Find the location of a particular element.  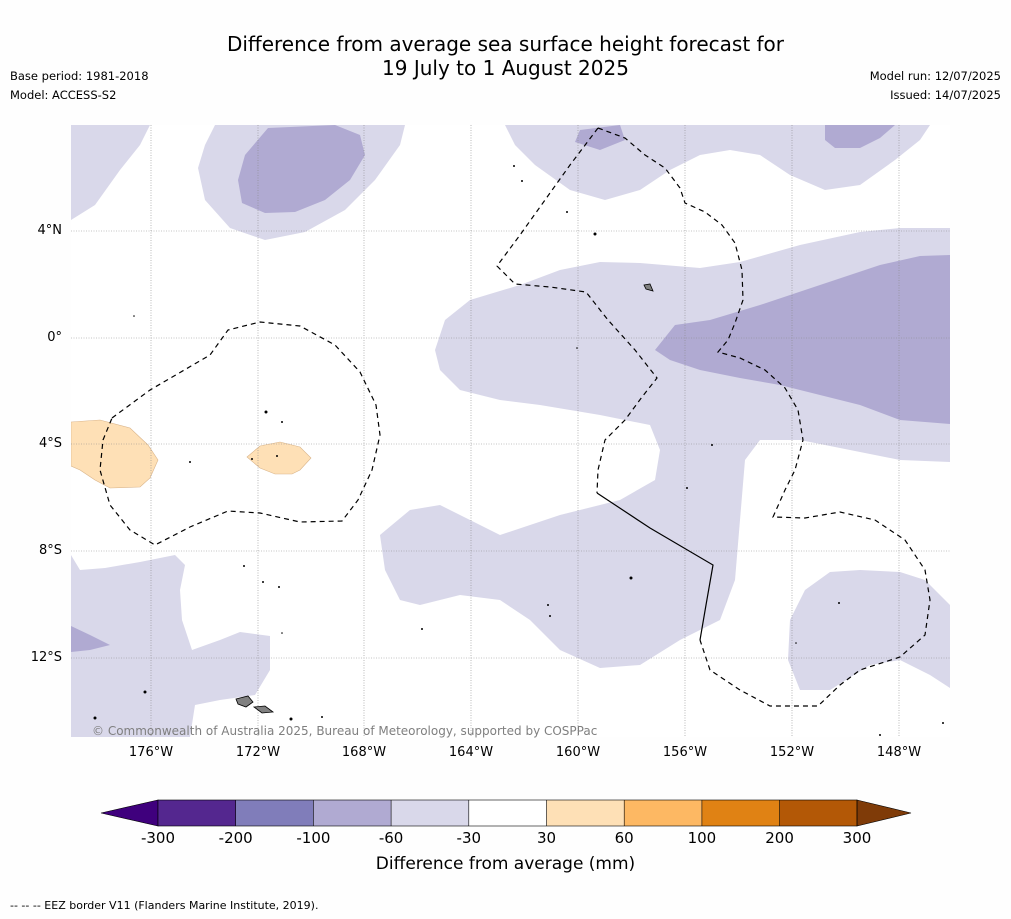

colorbar-tick: 300 is located at coordinates (857, 838).